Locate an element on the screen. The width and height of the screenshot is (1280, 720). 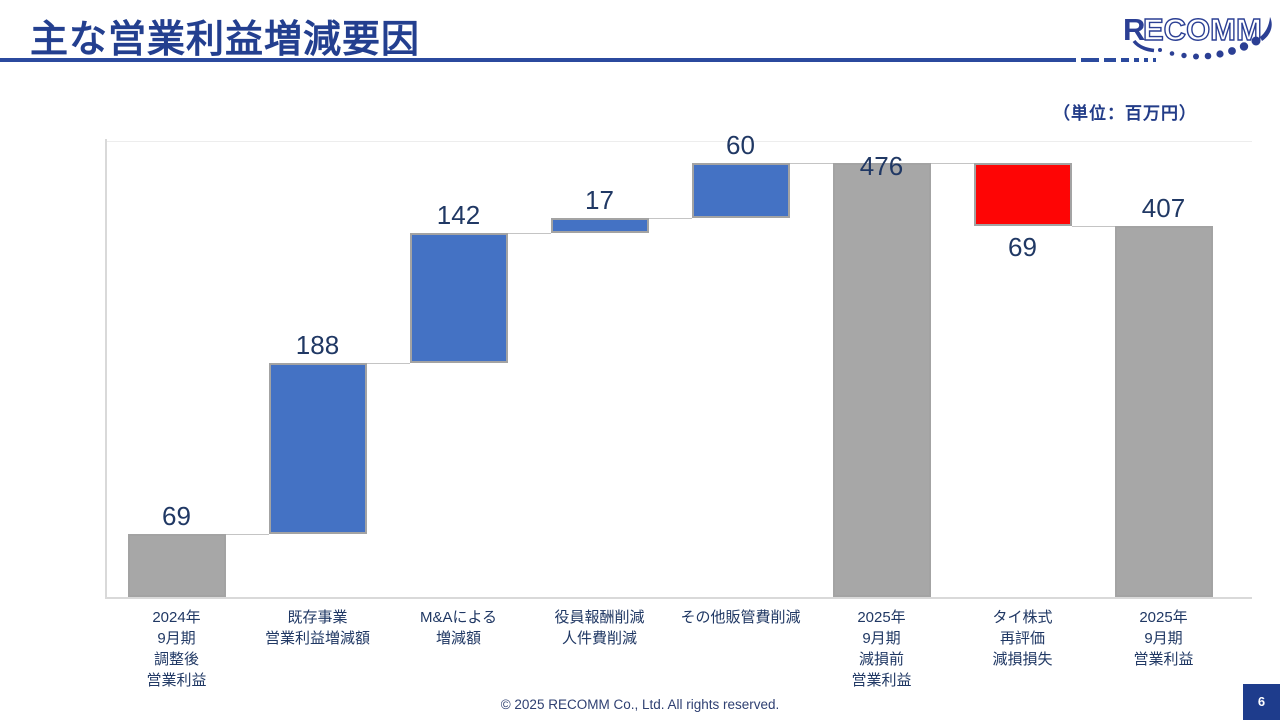
bar-category-label-line: M&Aによる is located at coordinates (458, 617).